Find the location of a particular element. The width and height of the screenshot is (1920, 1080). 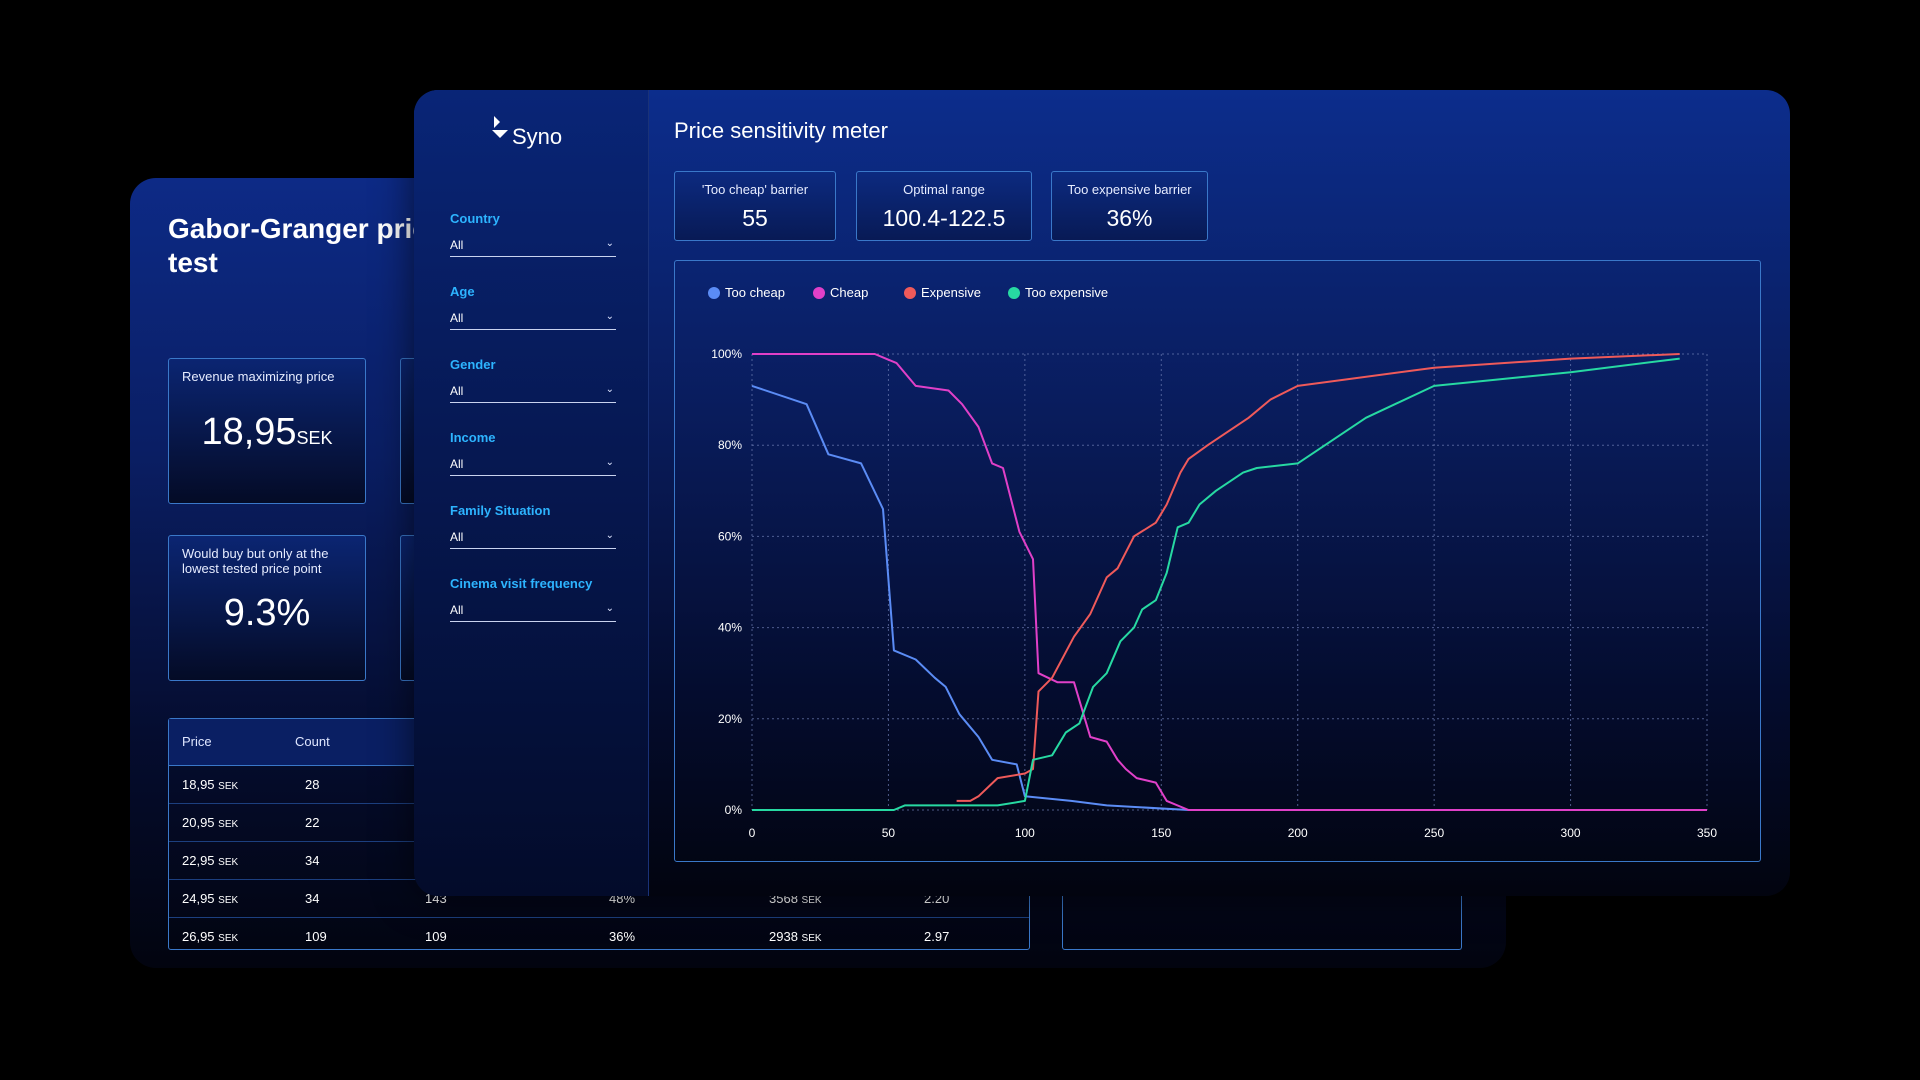

y-tick-label: 100% is located at coordinates (726, 354).